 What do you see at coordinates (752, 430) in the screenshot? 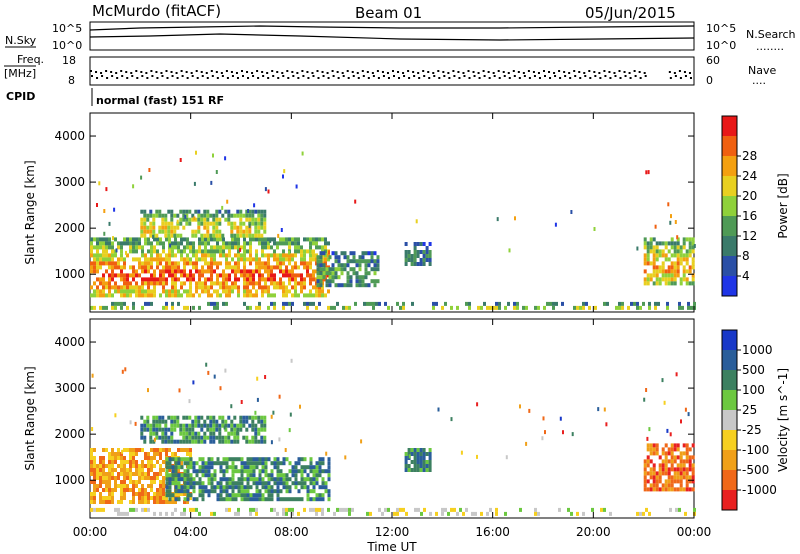
I see `colorbar-tick-label: -25` at bounding box center [752, 430].